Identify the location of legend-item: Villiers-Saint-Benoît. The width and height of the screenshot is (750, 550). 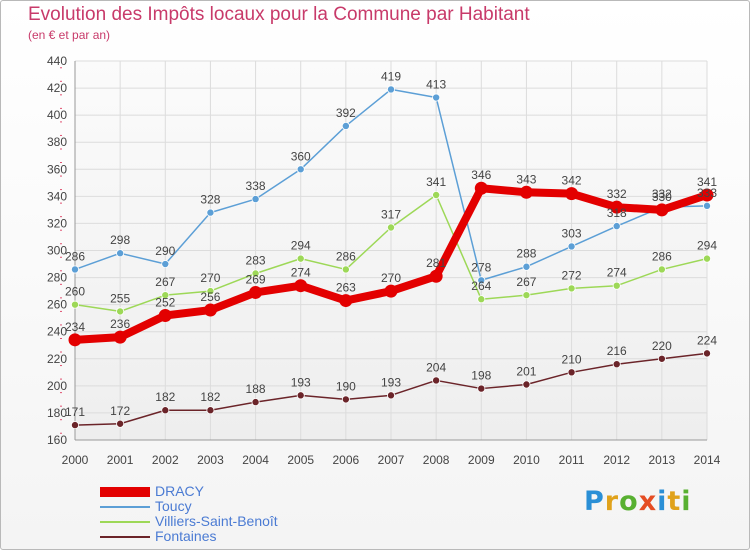
(250, 521).